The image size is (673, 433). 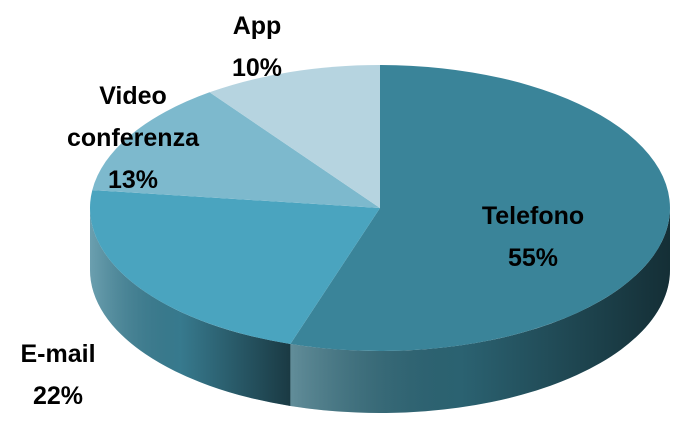 I want to click on slice-label: E-mail 22%, so click(x=74, y=375).